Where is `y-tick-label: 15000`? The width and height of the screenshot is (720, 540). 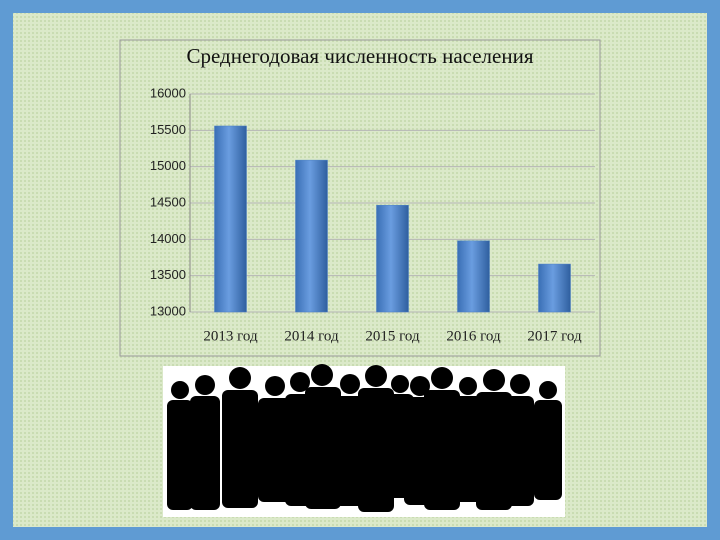 y-tick-label: 15000 is located at coordinates (168, 165).